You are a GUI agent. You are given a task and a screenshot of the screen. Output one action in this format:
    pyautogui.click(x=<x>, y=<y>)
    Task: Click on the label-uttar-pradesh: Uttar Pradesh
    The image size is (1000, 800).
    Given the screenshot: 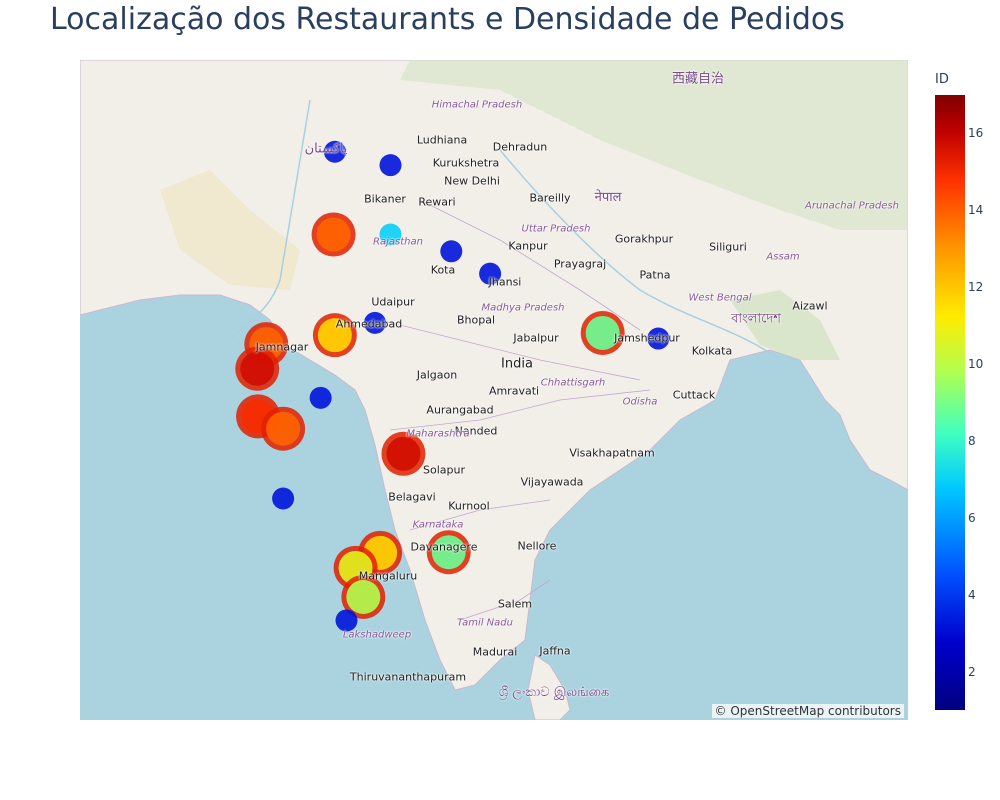 What is the action you would take?
    pyautogui.click(x=556, y=229)
    